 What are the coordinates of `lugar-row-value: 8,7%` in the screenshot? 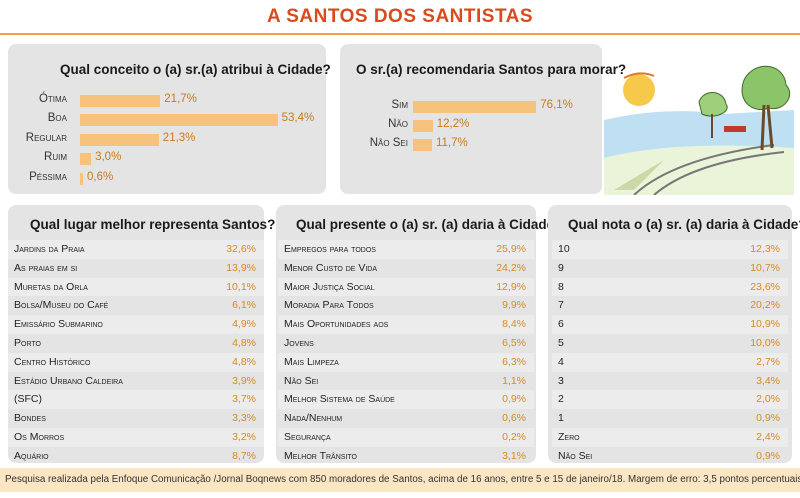 It's located at (244, 455).